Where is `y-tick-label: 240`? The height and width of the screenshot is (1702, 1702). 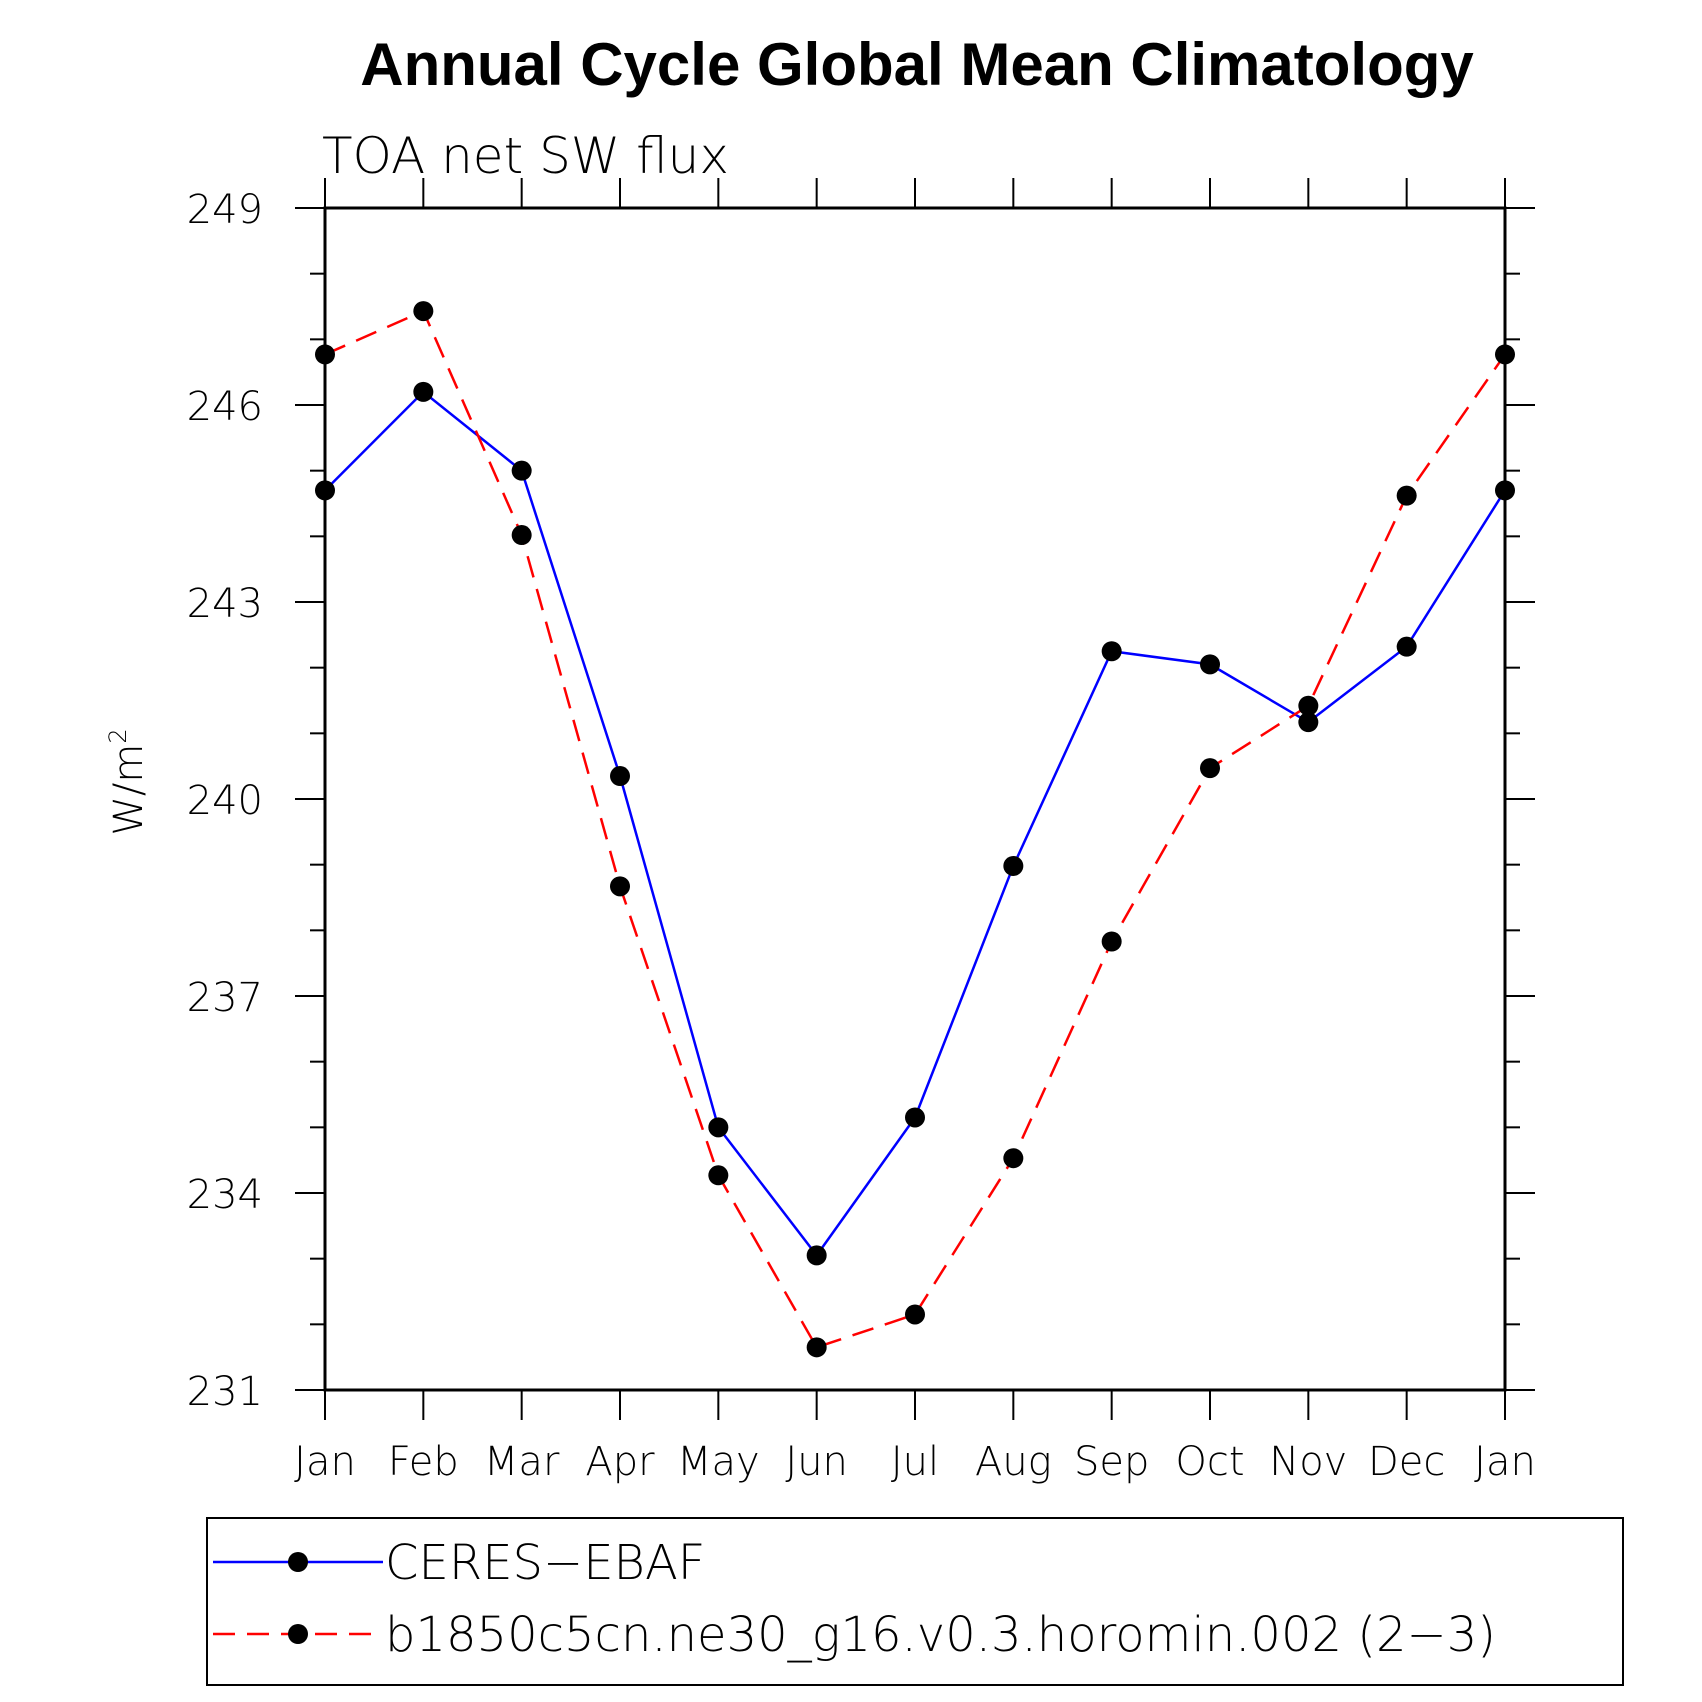
y-tick-label: 240 is located at coordinates (225, 801).